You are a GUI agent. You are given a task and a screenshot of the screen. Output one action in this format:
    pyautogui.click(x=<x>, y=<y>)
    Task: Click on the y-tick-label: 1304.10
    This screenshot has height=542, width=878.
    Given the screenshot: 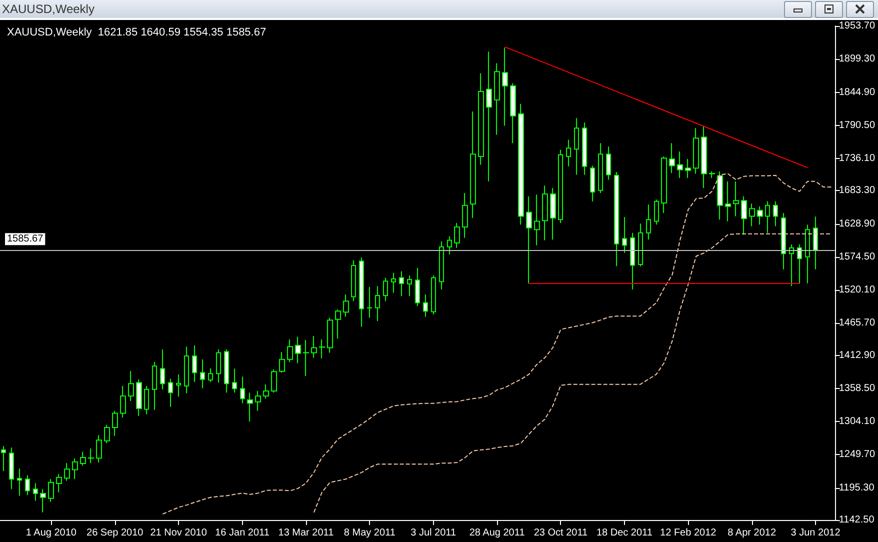 What is the action you would take?
    pyautogui.click(x=857, y=422)
    